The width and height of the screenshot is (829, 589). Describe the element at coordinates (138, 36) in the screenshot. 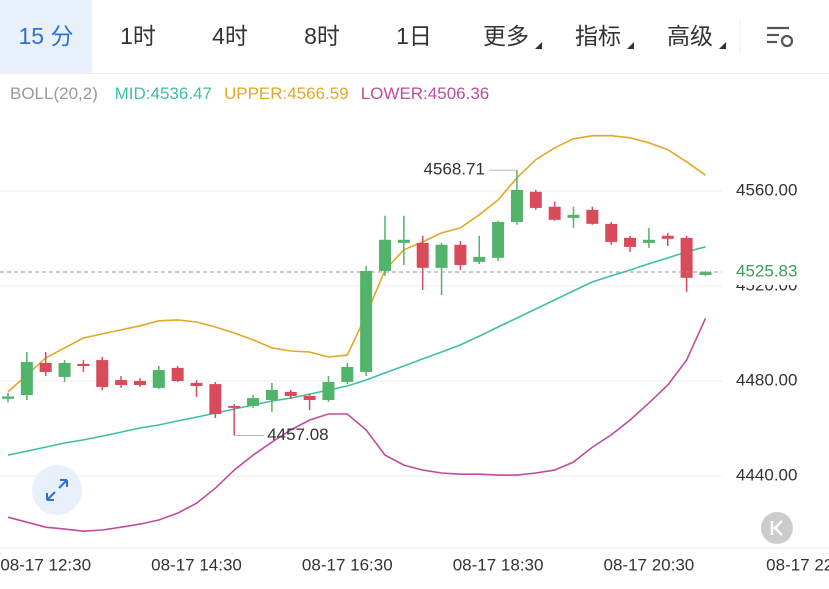

I see `tab: 1时` at that location.